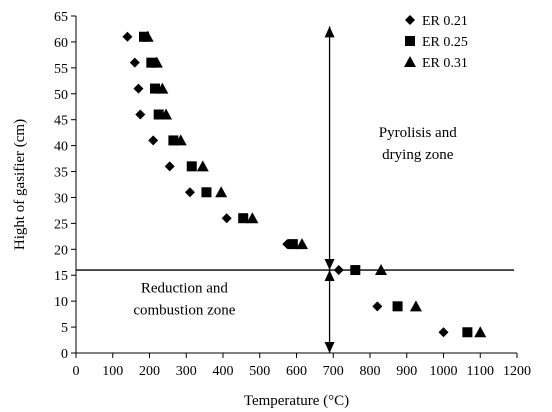 The height and width of the screenshot is (412, 552). Describe the element at coordinates (445, 21) in the screenshot. I see `legend-label: ER 0.21` at that location.